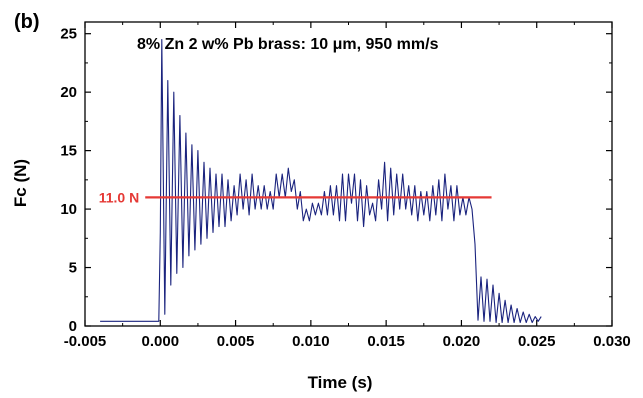 This screenshot has width=643, height=398. I want to click on y-tick-label: 15, so click(68, 151).